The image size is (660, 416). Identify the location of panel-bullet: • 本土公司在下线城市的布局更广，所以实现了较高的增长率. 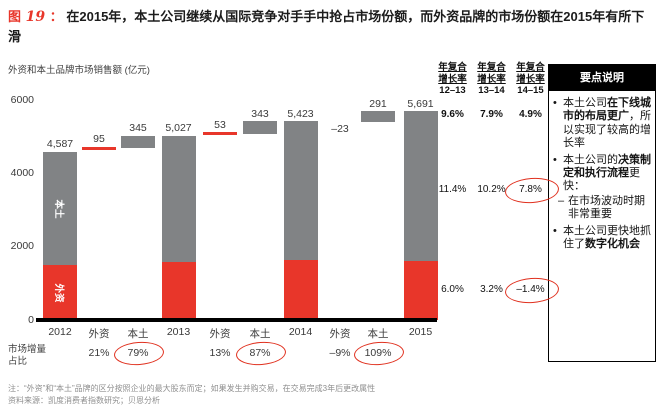
(602, 124).